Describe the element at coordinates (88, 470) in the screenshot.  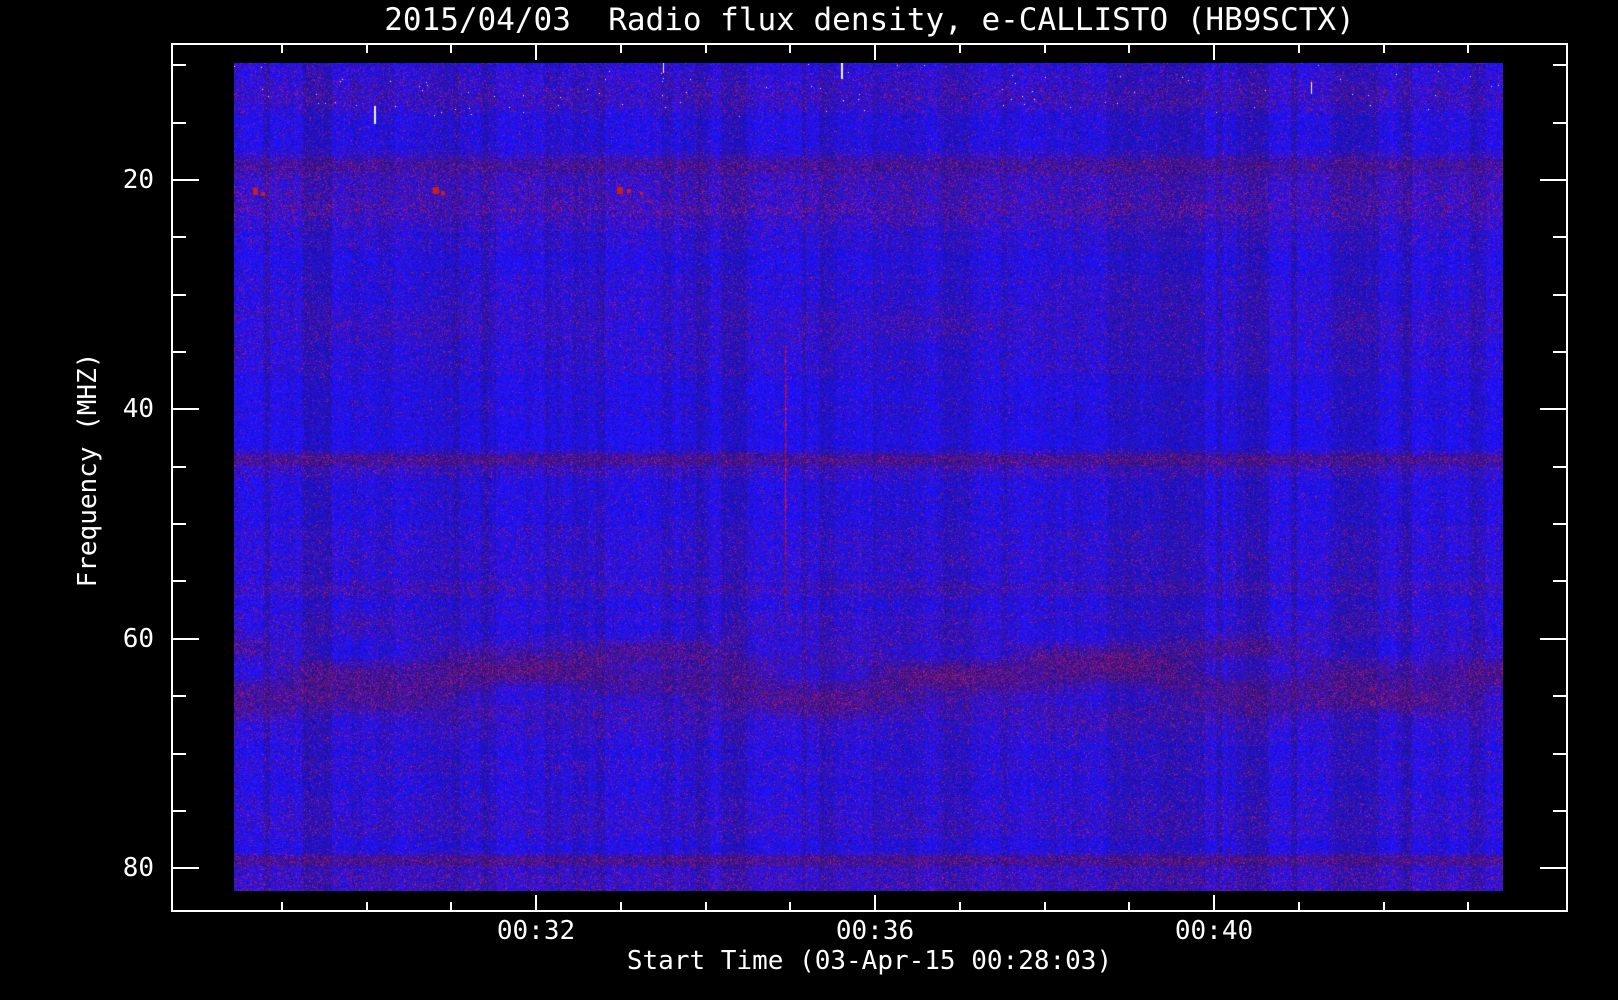
I see `y-axis-title: Frequency (MHZ)` at that location.